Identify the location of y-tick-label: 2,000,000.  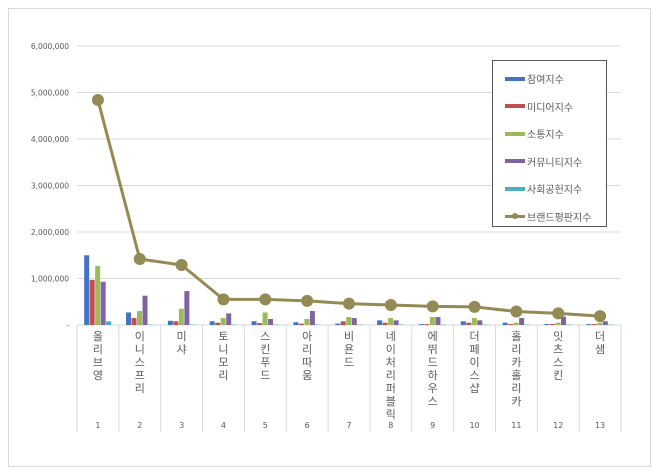
(50, 232).